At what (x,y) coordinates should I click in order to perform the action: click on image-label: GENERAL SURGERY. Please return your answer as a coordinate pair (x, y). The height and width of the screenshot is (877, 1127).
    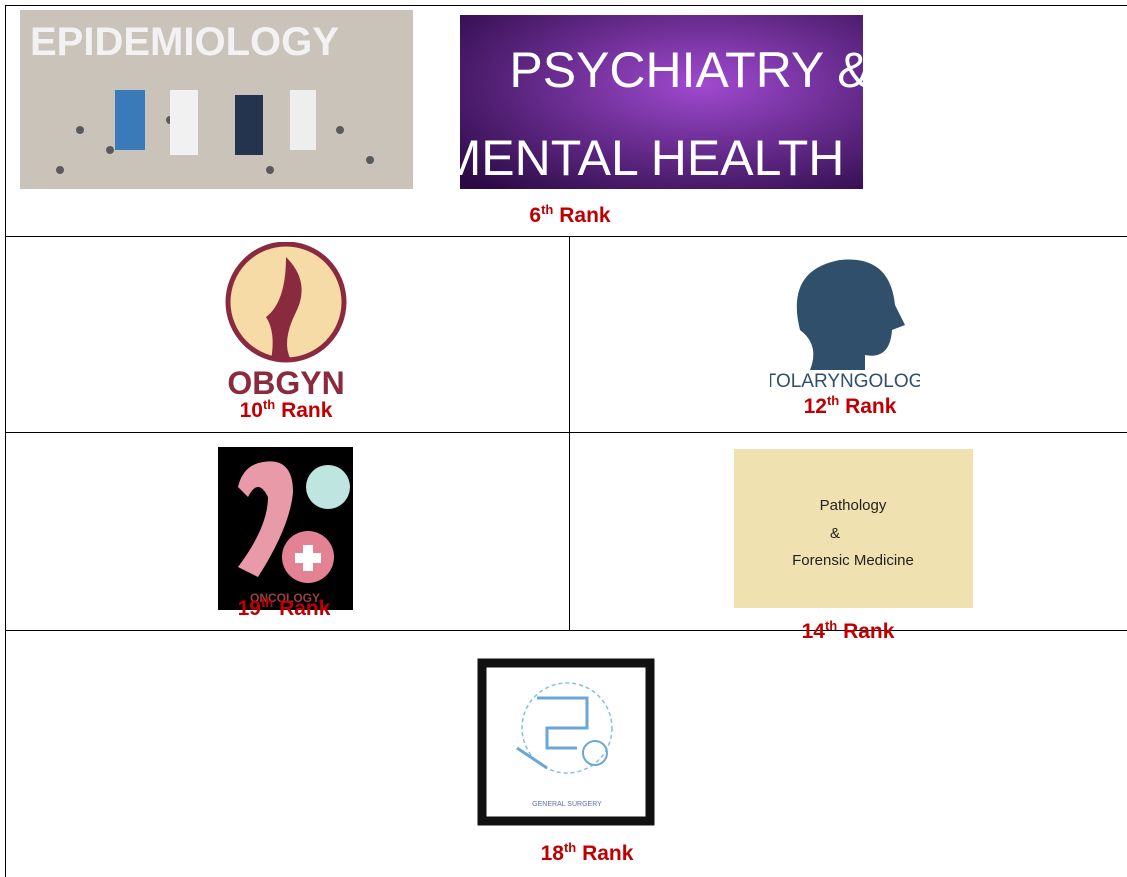
    Looking at the image, I should click on (567, 804).